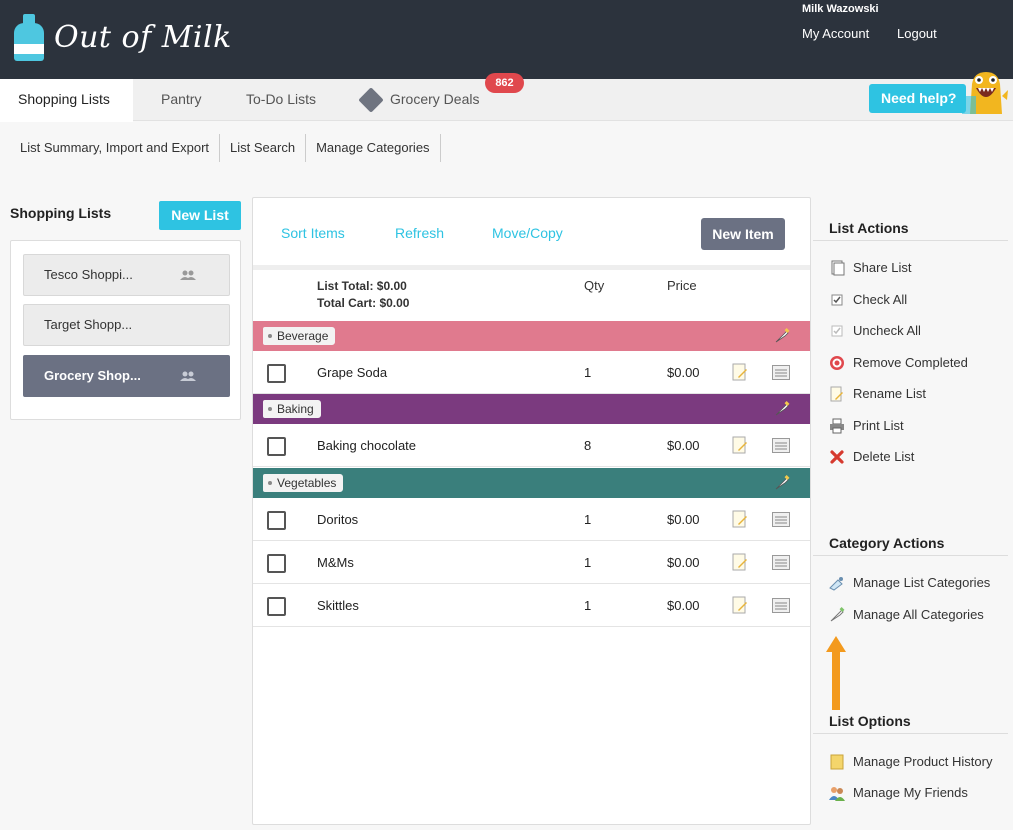  I want to click on tab-pantry: Pantry, so click(181, 99).